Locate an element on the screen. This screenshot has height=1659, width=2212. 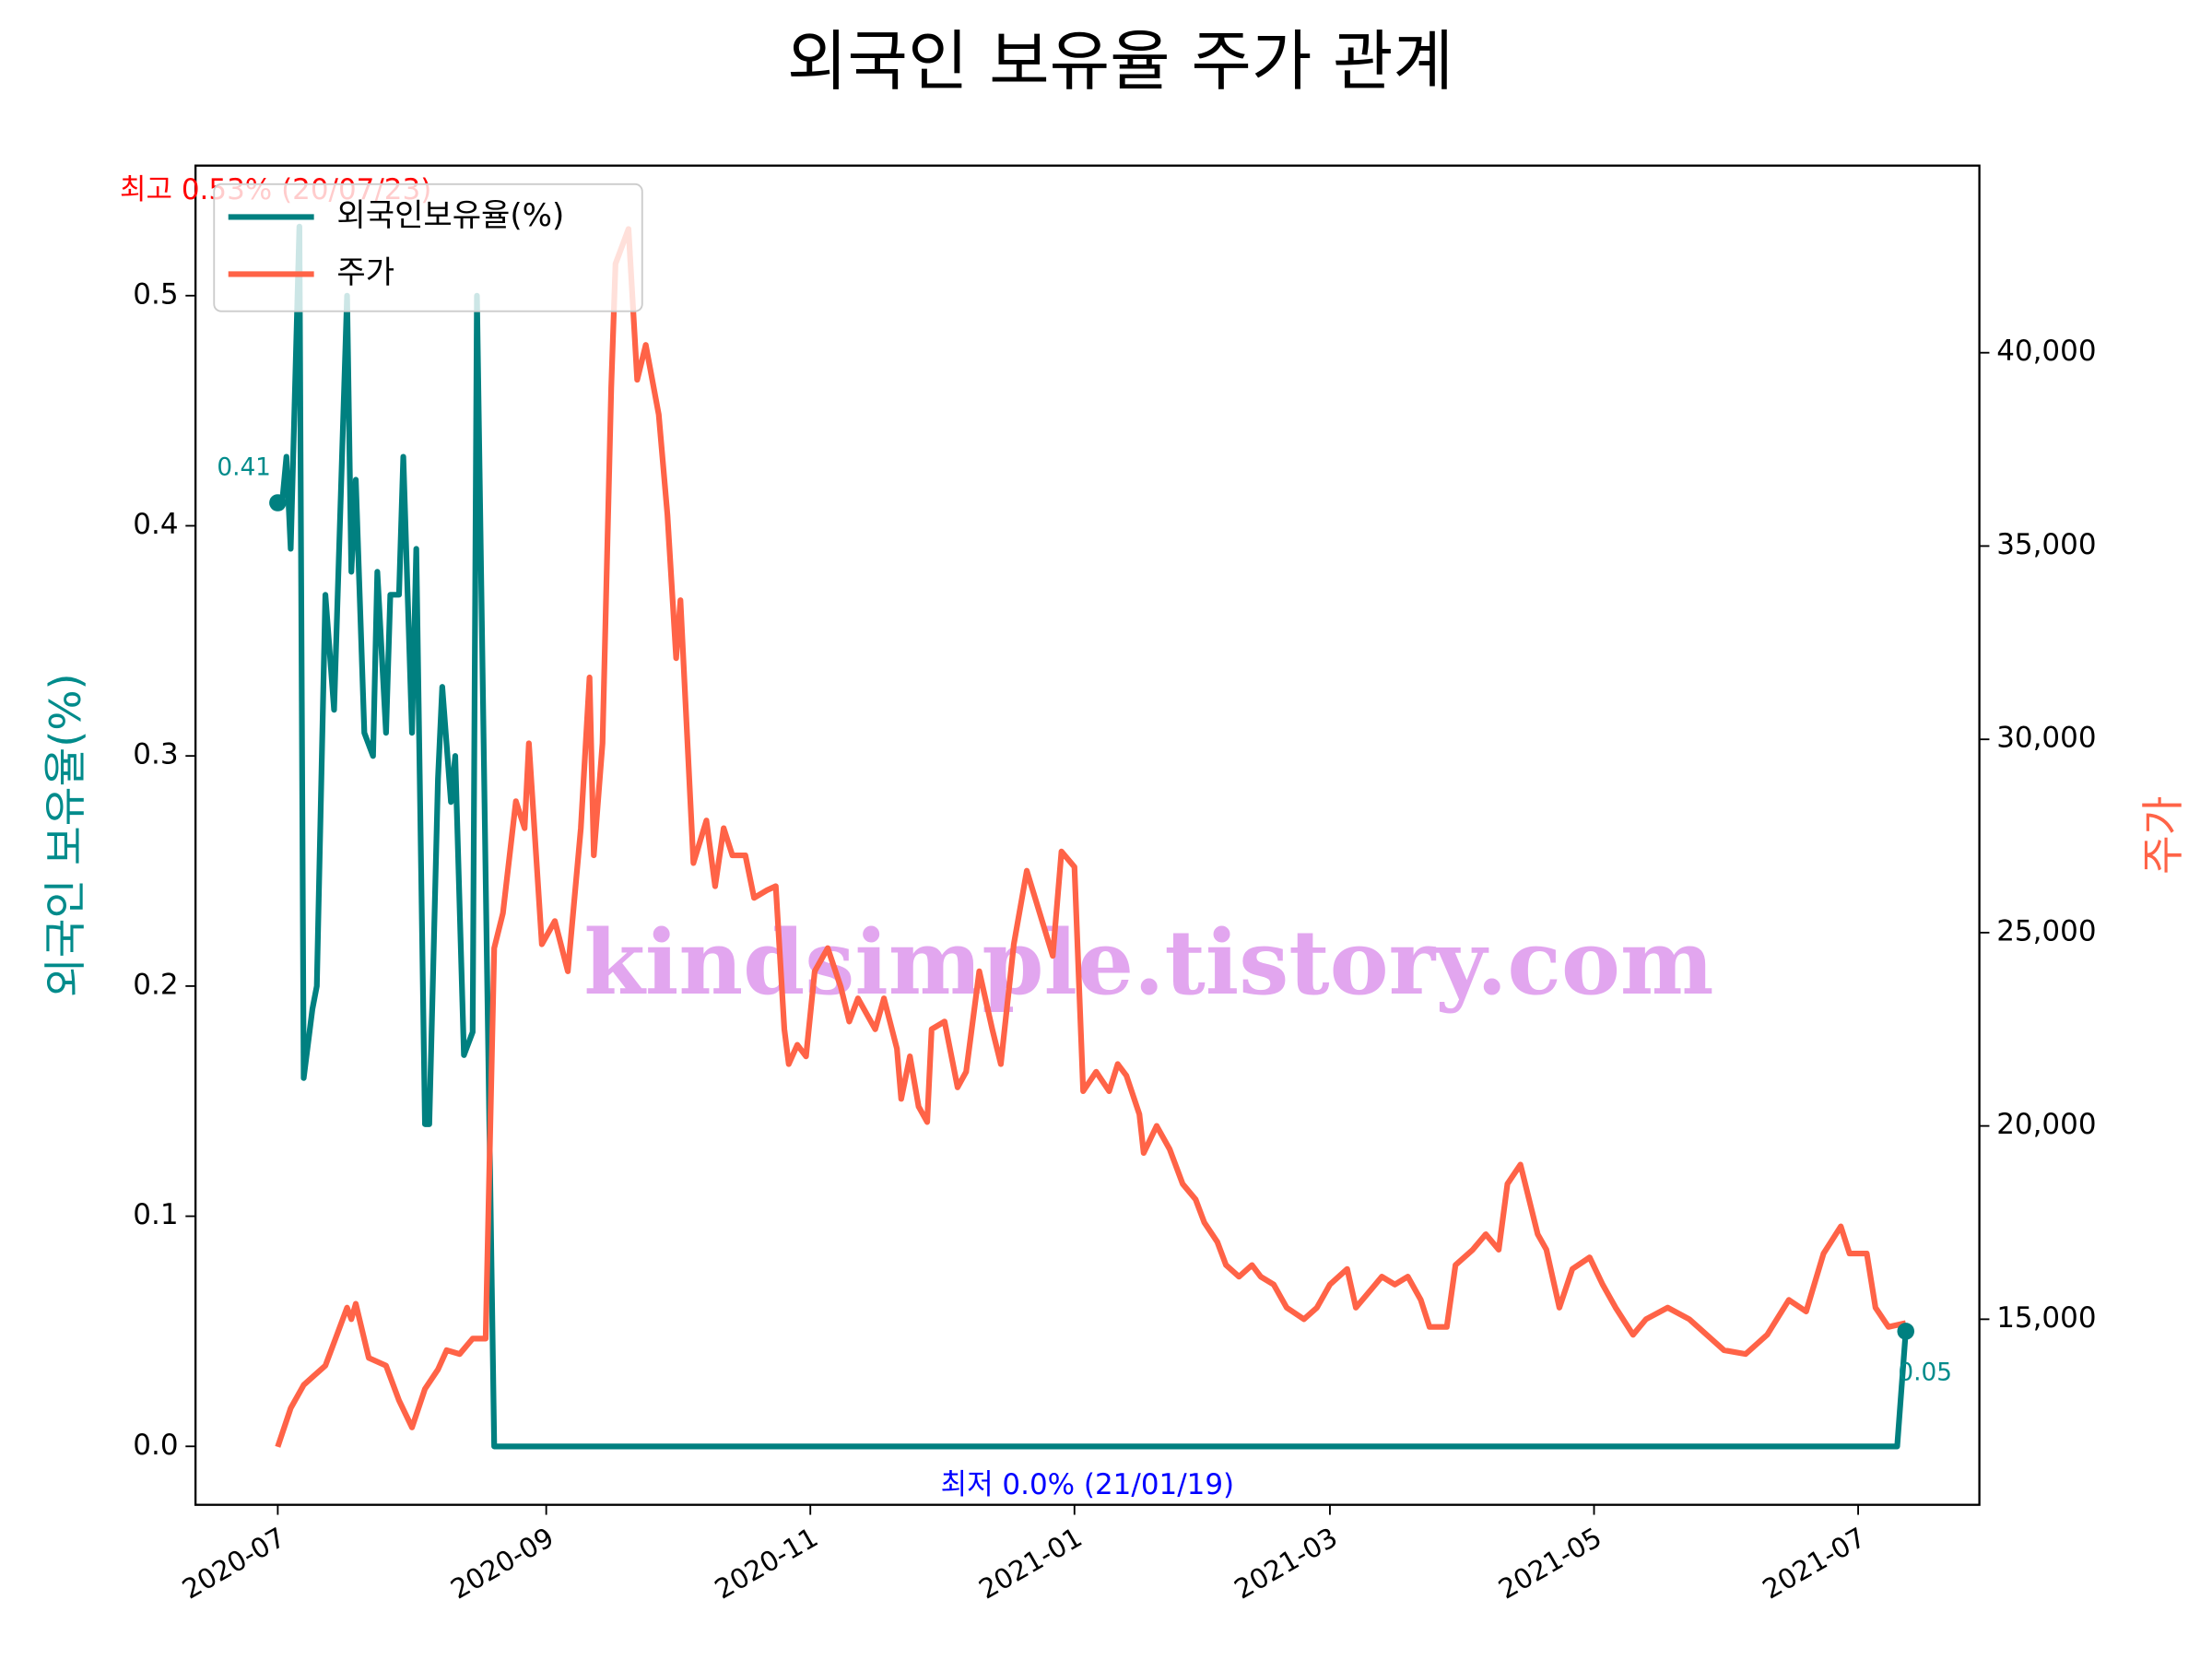
y2-tick-label: 30,000 is located at coordinates (2046, 738).